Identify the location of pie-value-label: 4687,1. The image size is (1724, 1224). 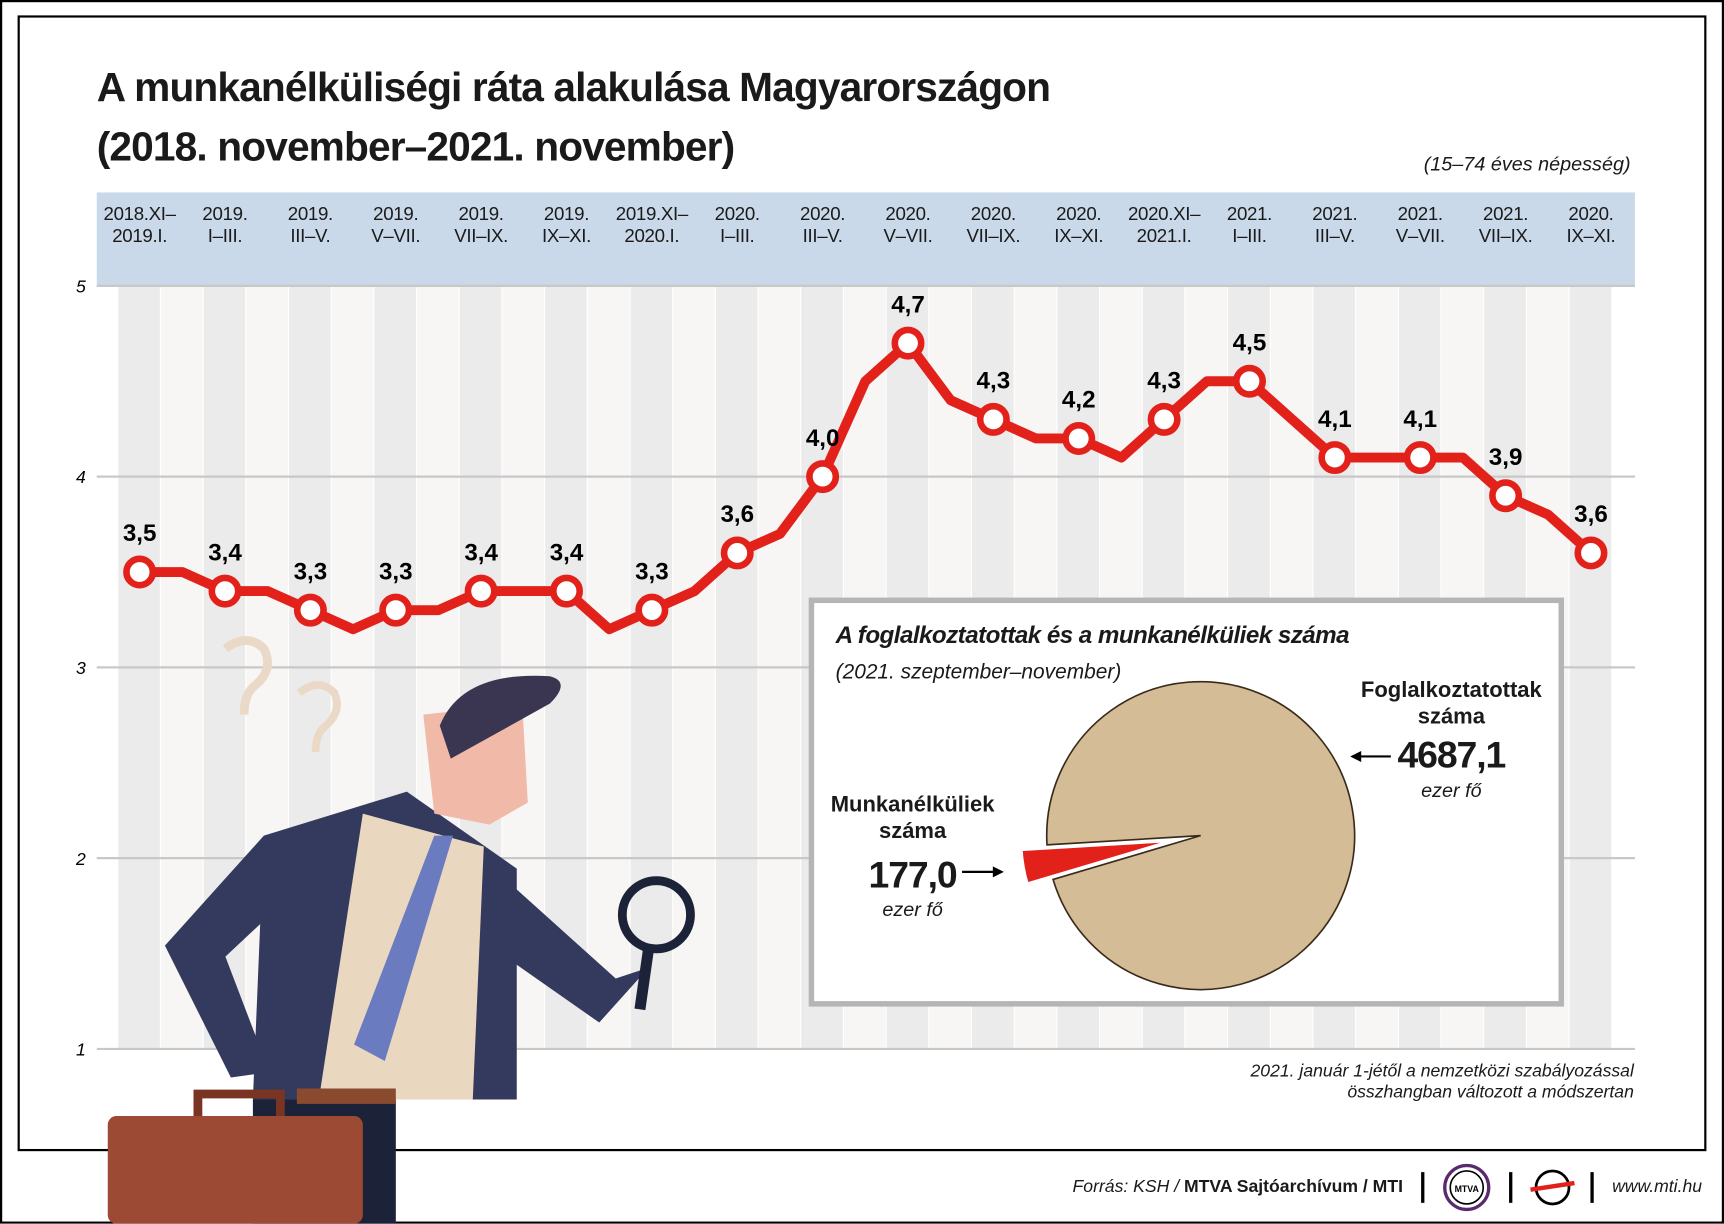
(1451, 755).